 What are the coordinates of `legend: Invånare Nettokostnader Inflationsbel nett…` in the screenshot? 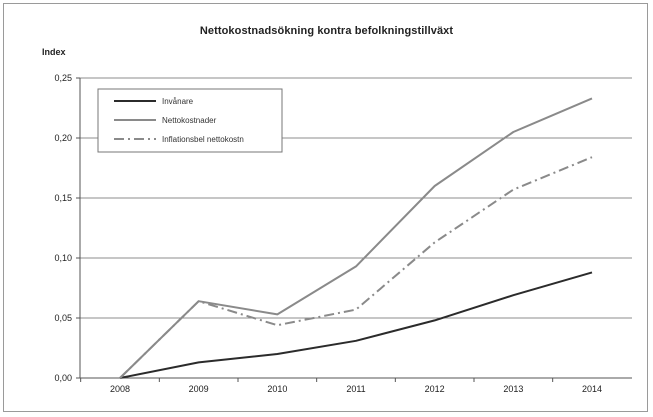 It's located at (190, 120).